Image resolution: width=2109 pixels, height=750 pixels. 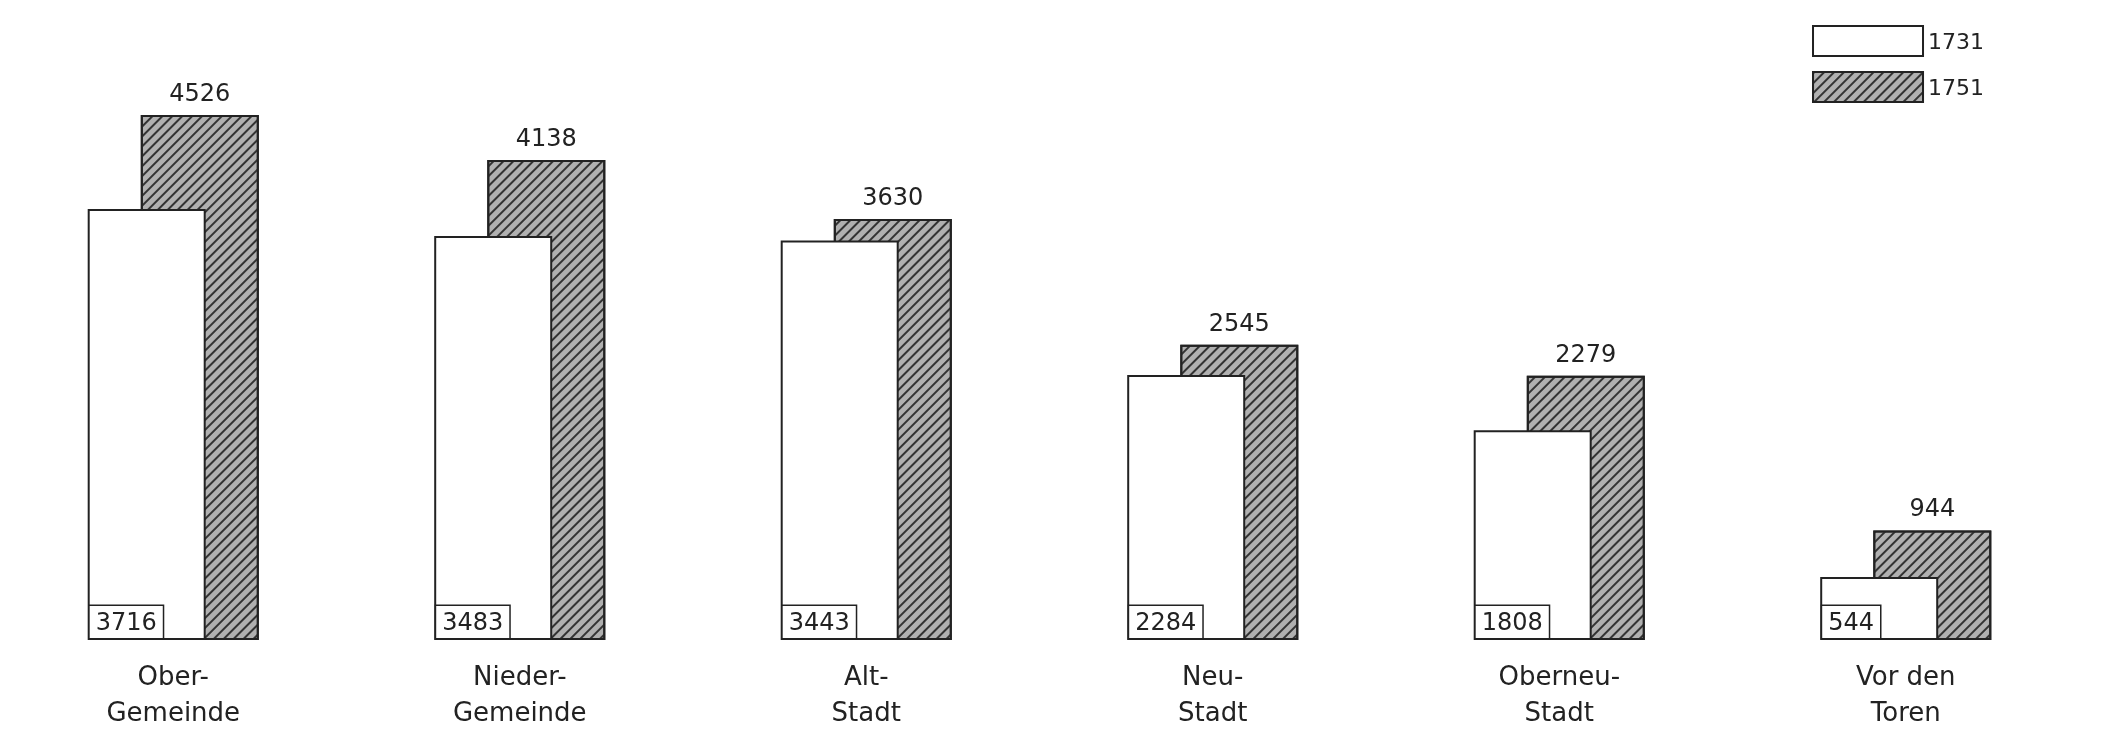 What do you see at coordinates (473, 622) in the screenshot?
I see `data-label: 3483` at bounding box center [473, 622].